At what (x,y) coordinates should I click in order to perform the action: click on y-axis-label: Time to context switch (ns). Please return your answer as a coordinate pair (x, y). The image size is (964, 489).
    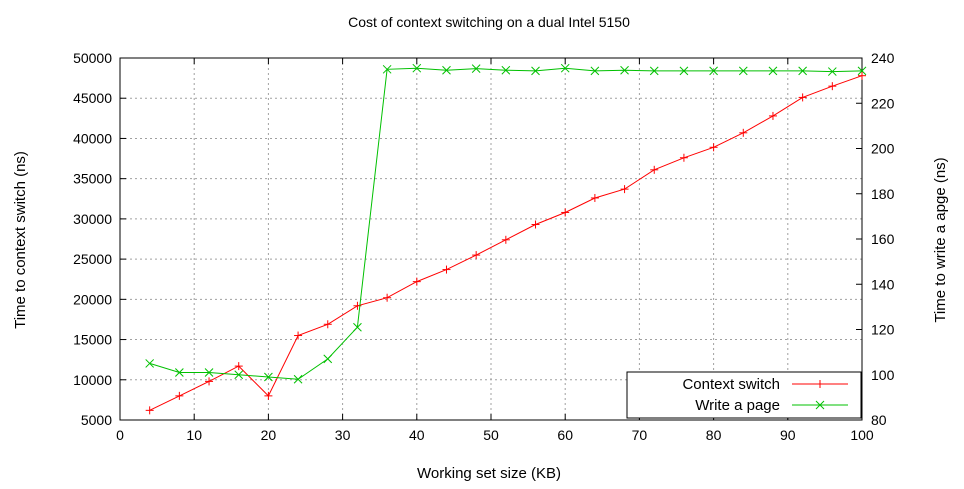
    Looking at the image, I should click on (20, 240).